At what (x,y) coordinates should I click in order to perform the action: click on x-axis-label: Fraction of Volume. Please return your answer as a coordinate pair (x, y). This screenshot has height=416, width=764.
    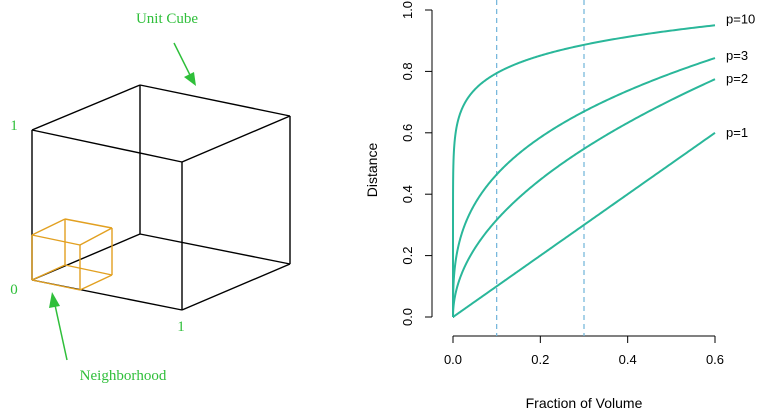
    Looking at the image, I should click on (584, 403).